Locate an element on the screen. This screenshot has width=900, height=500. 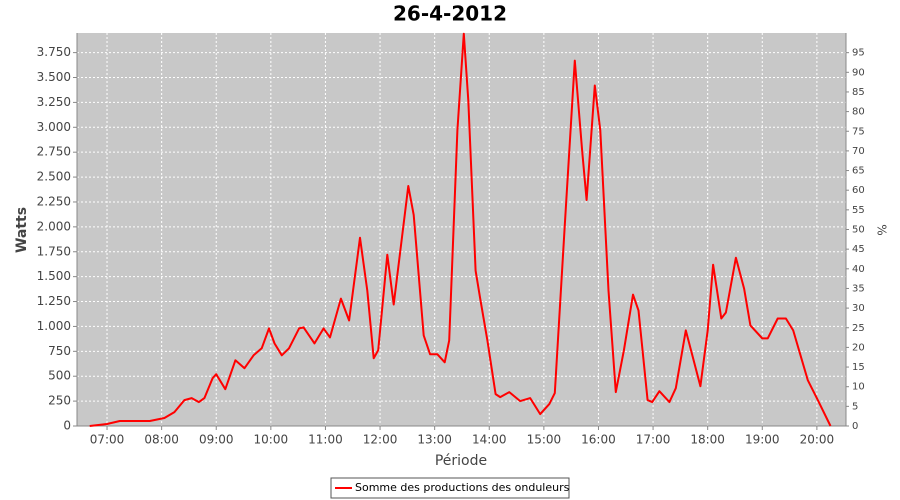
y2-tick-label: 35 is located at coordinates (858, 288).